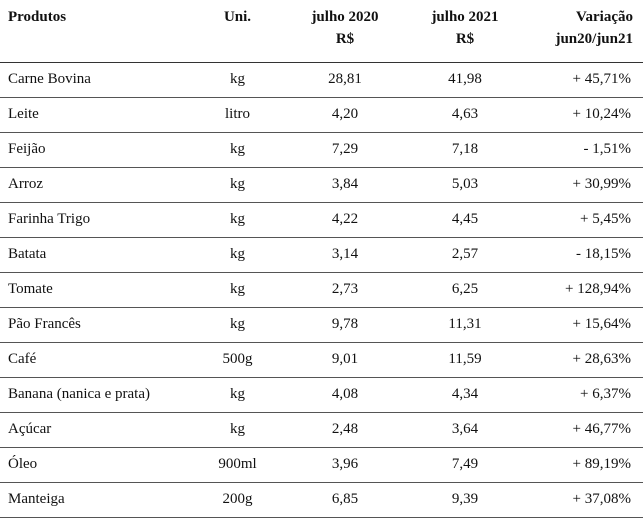 The height and width of the screenshot is (519, 643). I want to click on table-row: Batata kg 3,14 2,57- 18,15%, so click(321, 255).